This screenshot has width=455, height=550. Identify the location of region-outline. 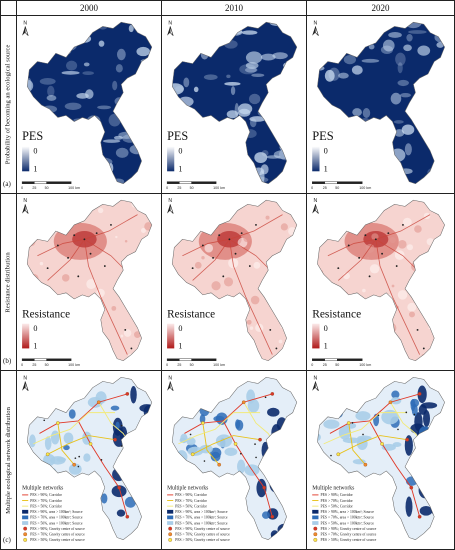
(89, 280).